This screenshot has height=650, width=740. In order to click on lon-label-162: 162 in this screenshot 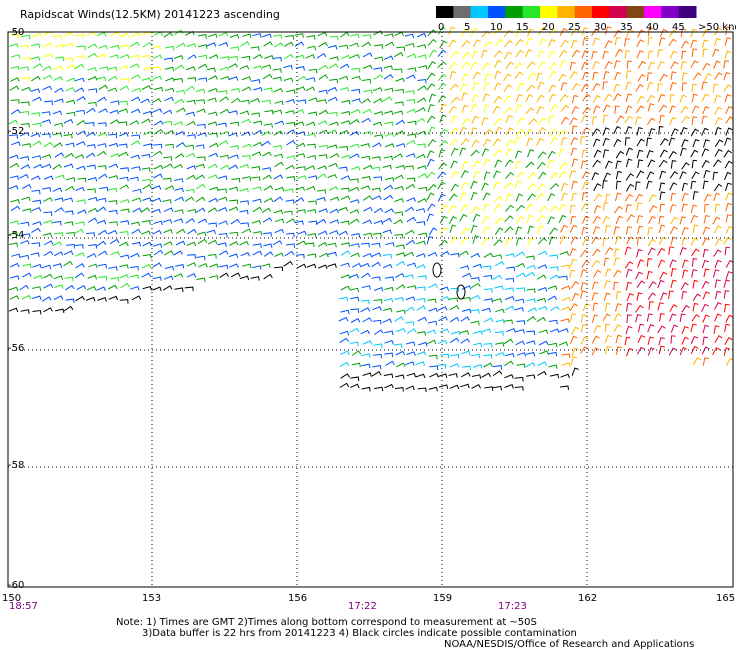, I will do `click(588, 598)`.